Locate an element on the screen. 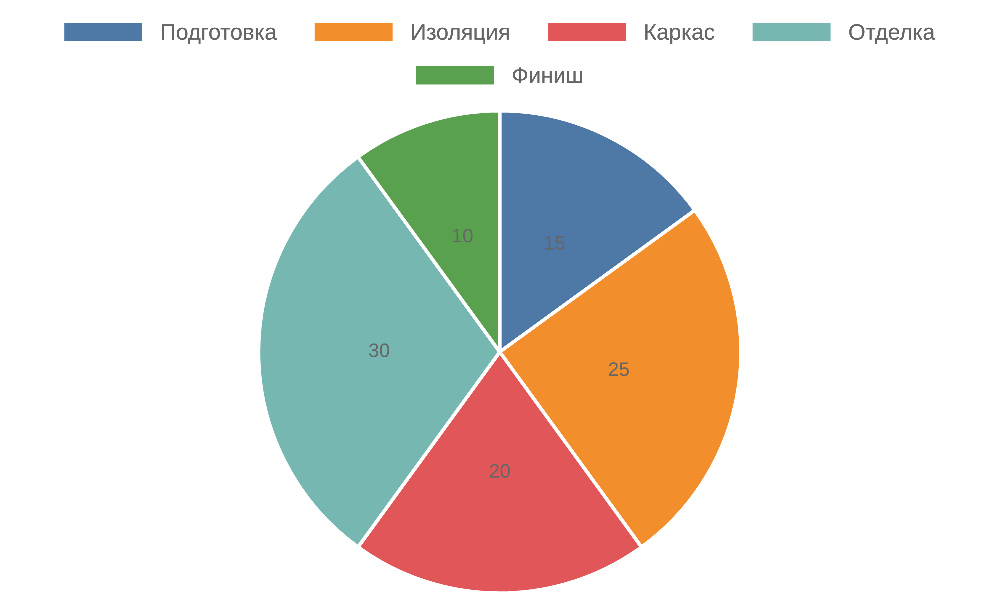 The image size is (1000, 600). data-label: 15 is located at coordinates (555, 243).